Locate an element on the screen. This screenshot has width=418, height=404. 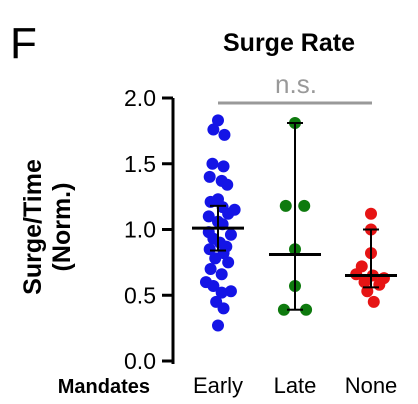
y-tick-label: 1.5 is located at coordinates (140, 164).